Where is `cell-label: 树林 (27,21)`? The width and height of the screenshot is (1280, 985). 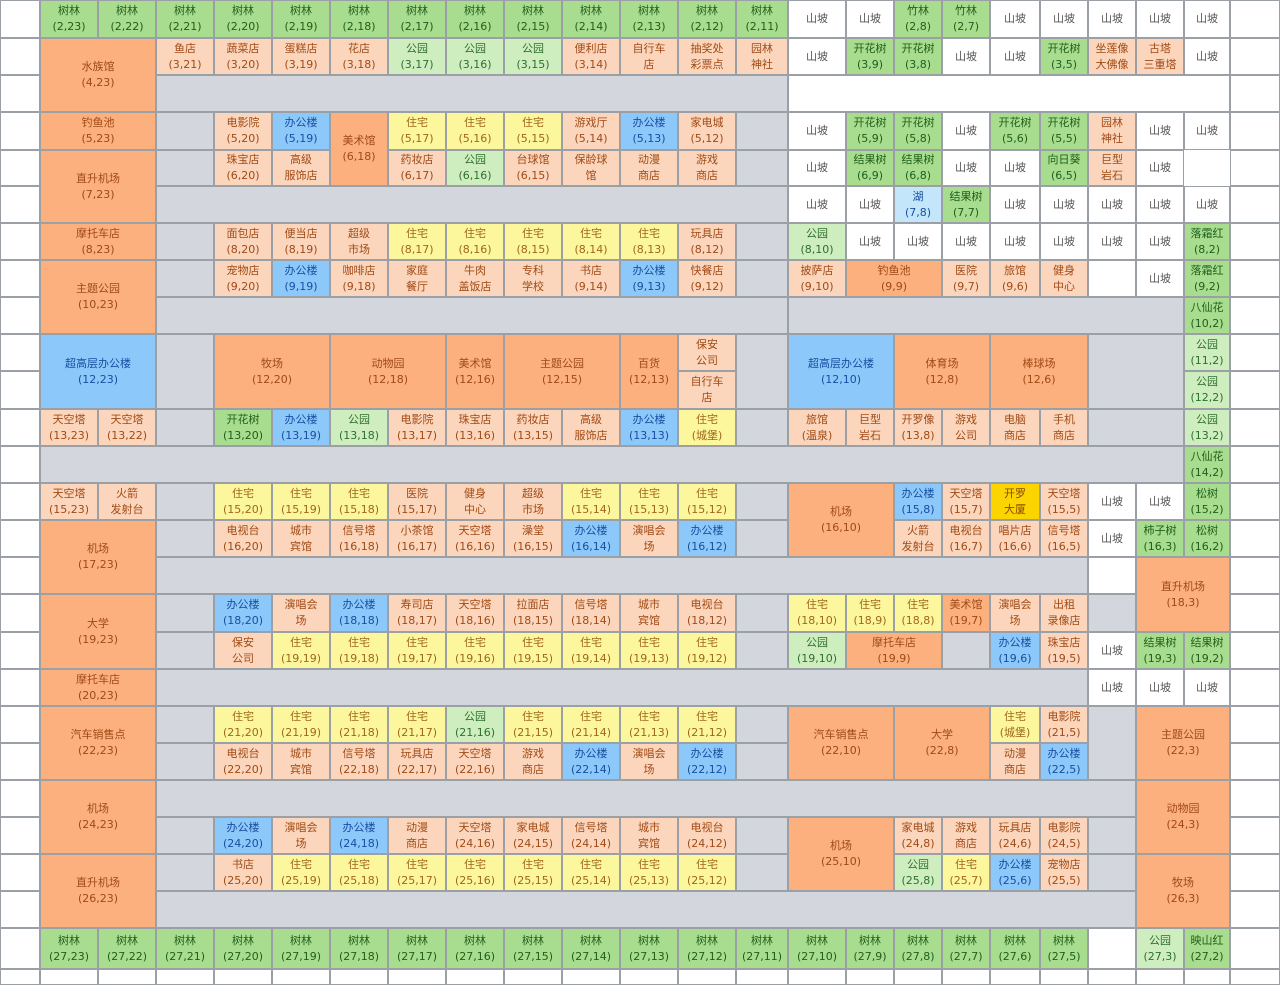
cell-label: 树林 (27,21) is located at coordinates (185, 948).